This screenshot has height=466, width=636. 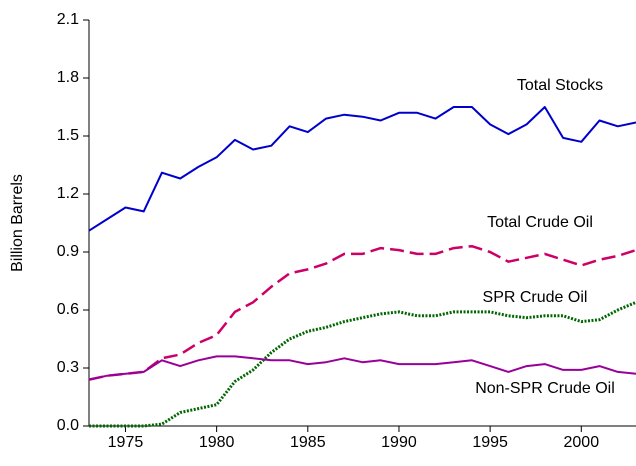 What do you see at coordinates (217, 442) in the screenshot?
I see `x-tick-label: 1980` at bounding box center [217, 442].